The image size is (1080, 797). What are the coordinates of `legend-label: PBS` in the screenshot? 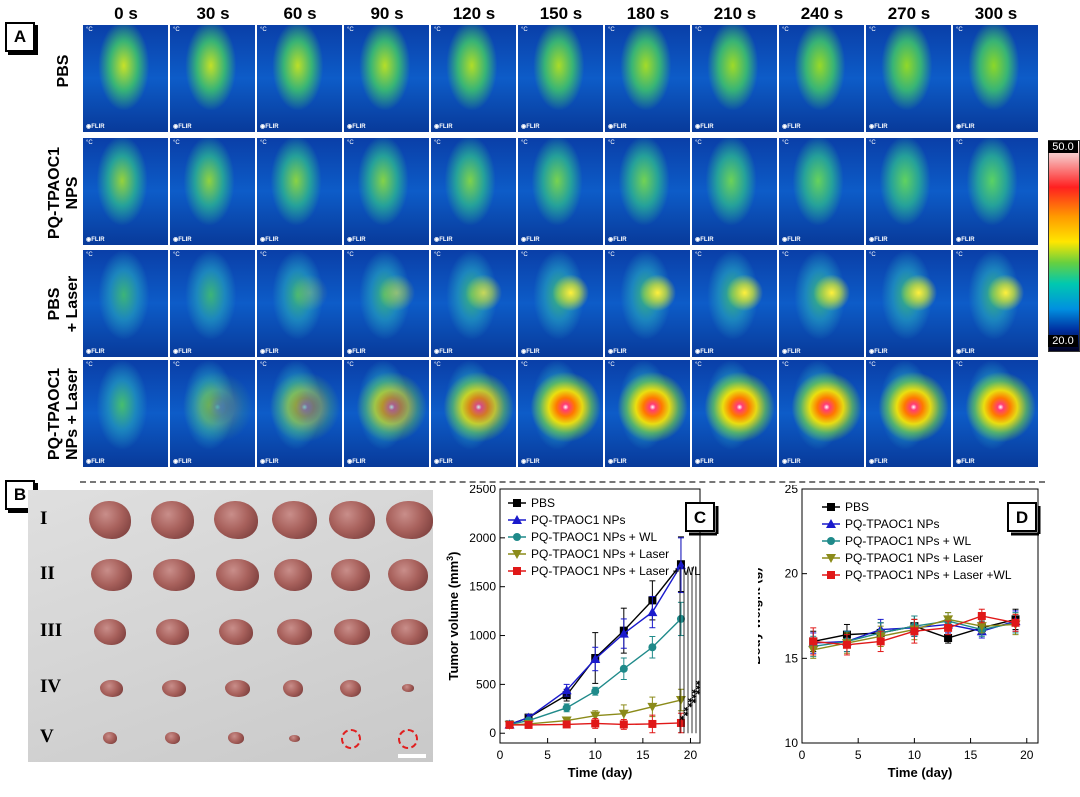 It's located at (543, 503).